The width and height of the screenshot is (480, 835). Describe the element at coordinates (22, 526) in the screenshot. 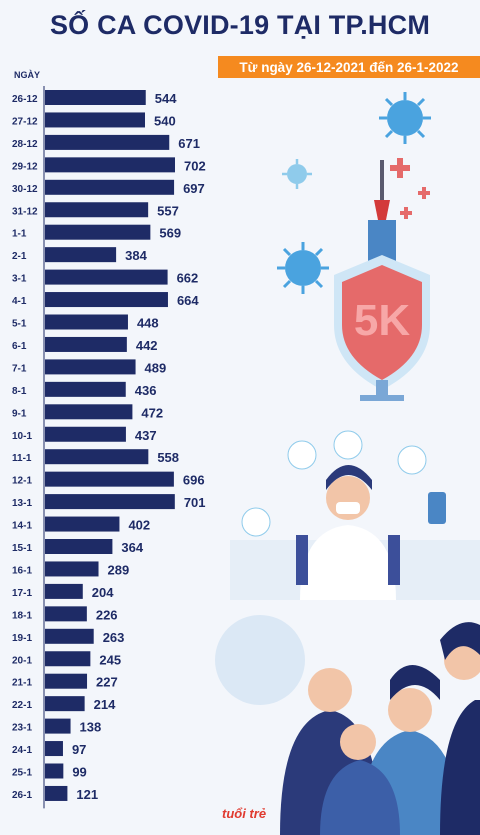

I see `category-label: 14-1` at that location.